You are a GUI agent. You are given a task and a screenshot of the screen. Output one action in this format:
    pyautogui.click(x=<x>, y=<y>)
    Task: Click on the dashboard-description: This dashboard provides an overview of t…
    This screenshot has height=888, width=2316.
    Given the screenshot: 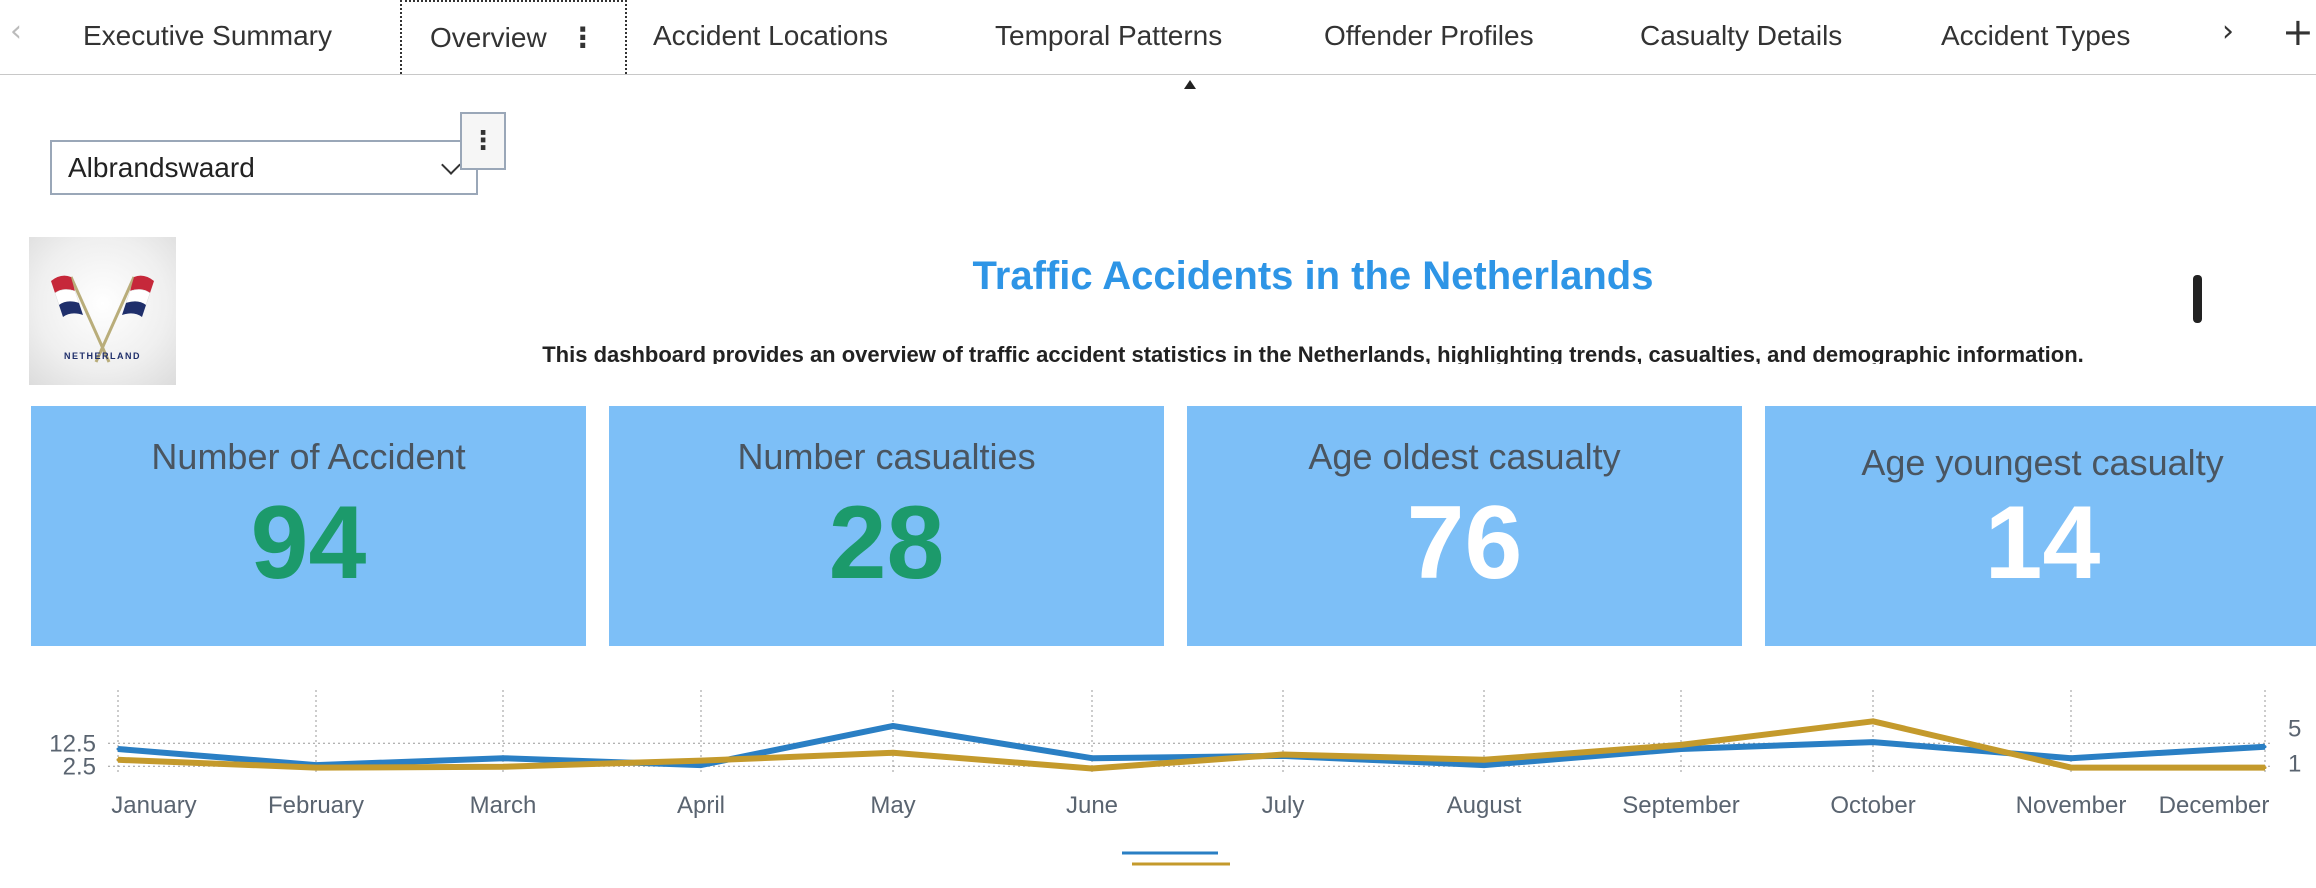 What is the action you would take?
    pyautogui.click(x=1313, y=351)
    